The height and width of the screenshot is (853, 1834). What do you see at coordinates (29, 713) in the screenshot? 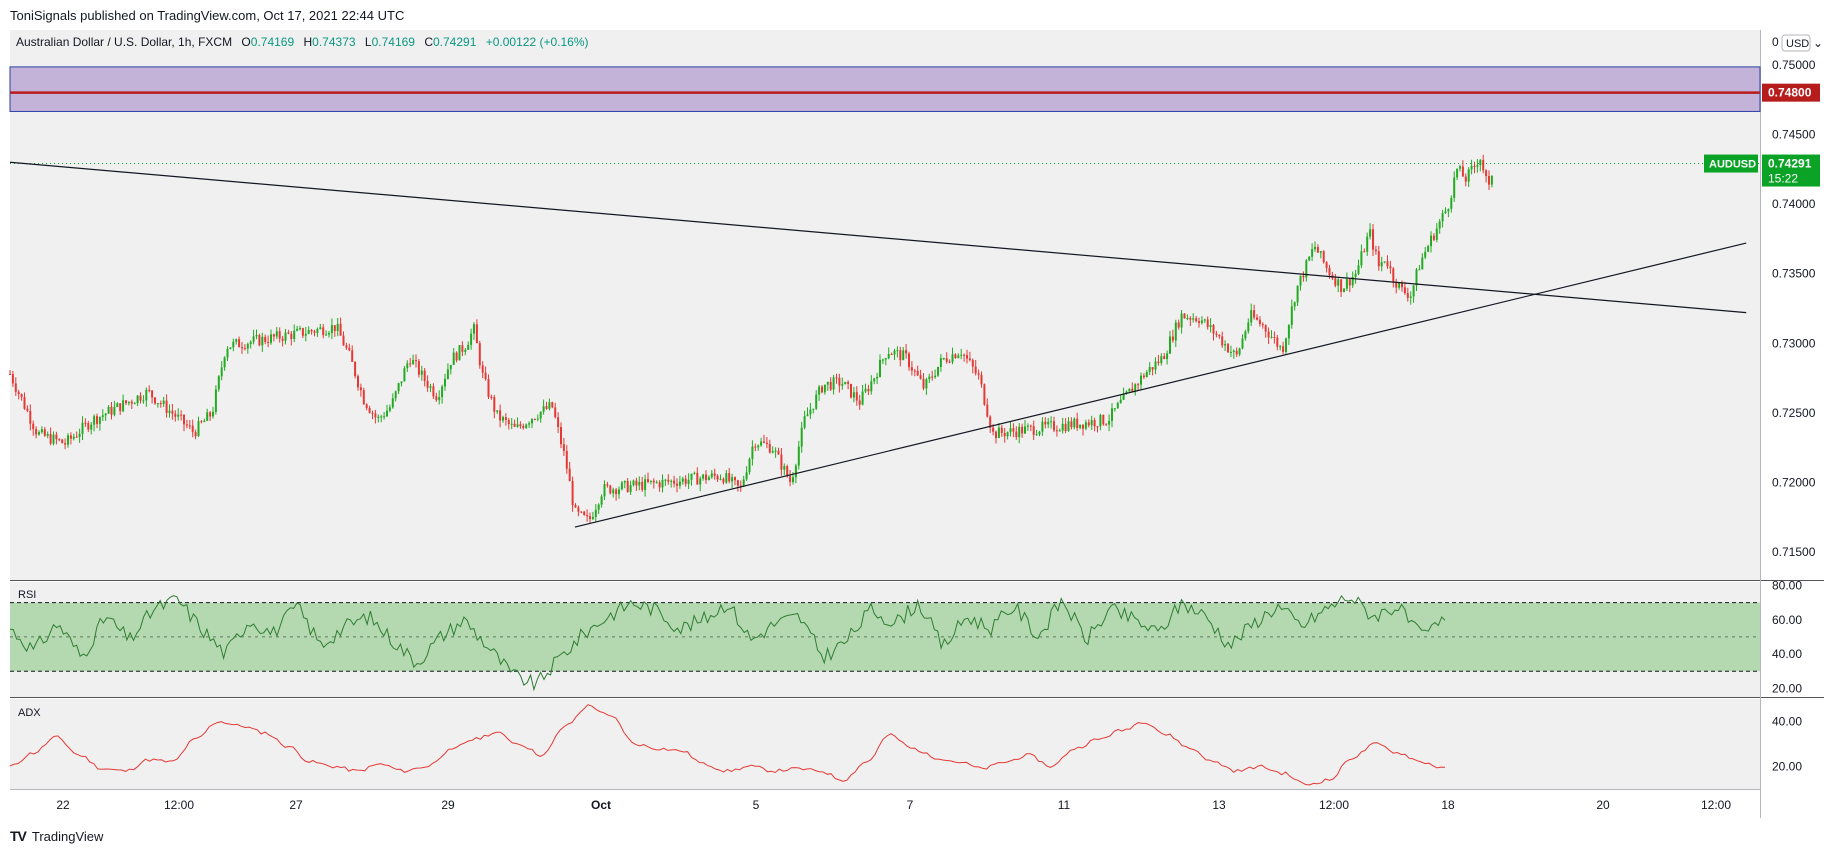
I see `adx-pane-label: ADX` at bounding box center [29, 713].